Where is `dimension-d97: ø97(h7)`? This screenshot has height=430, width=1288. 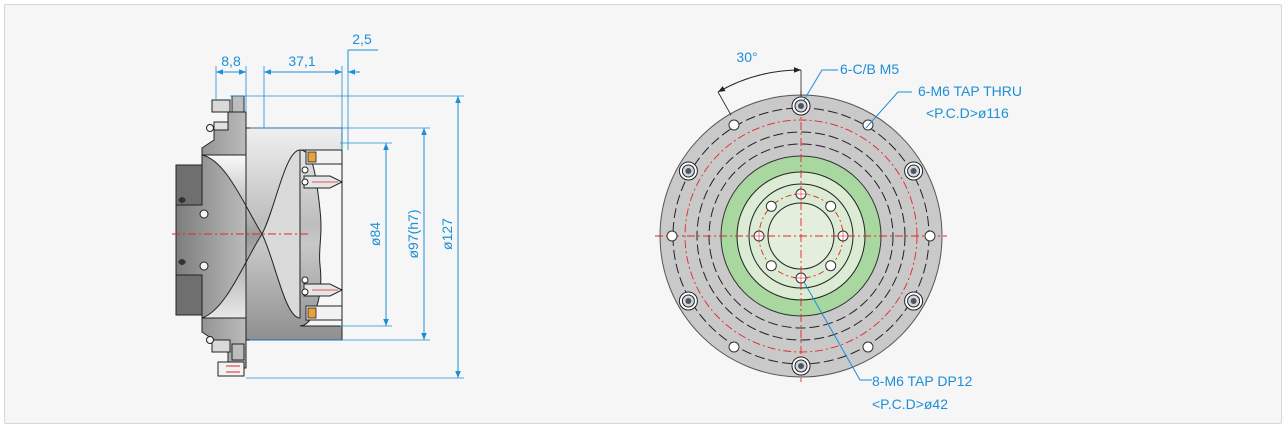
dimension-d97: ø97(h7) is located at coordinates (414, 234).